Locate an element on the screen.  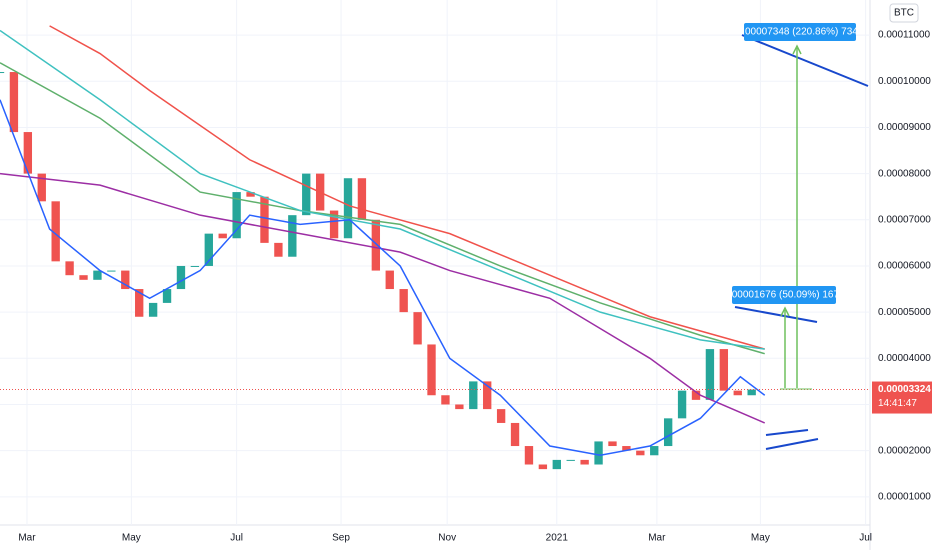
currency: BTC is located at coordinates (904, 13).